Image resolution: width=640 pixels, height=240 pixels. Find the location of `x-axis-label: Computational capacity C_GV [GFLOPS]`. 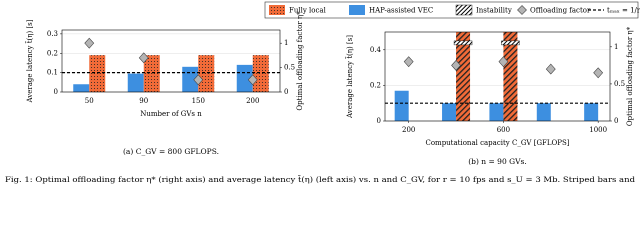

x-axis-label: Computational capacity C_GV [GFLOPS] is located at coordinates (497, 143).